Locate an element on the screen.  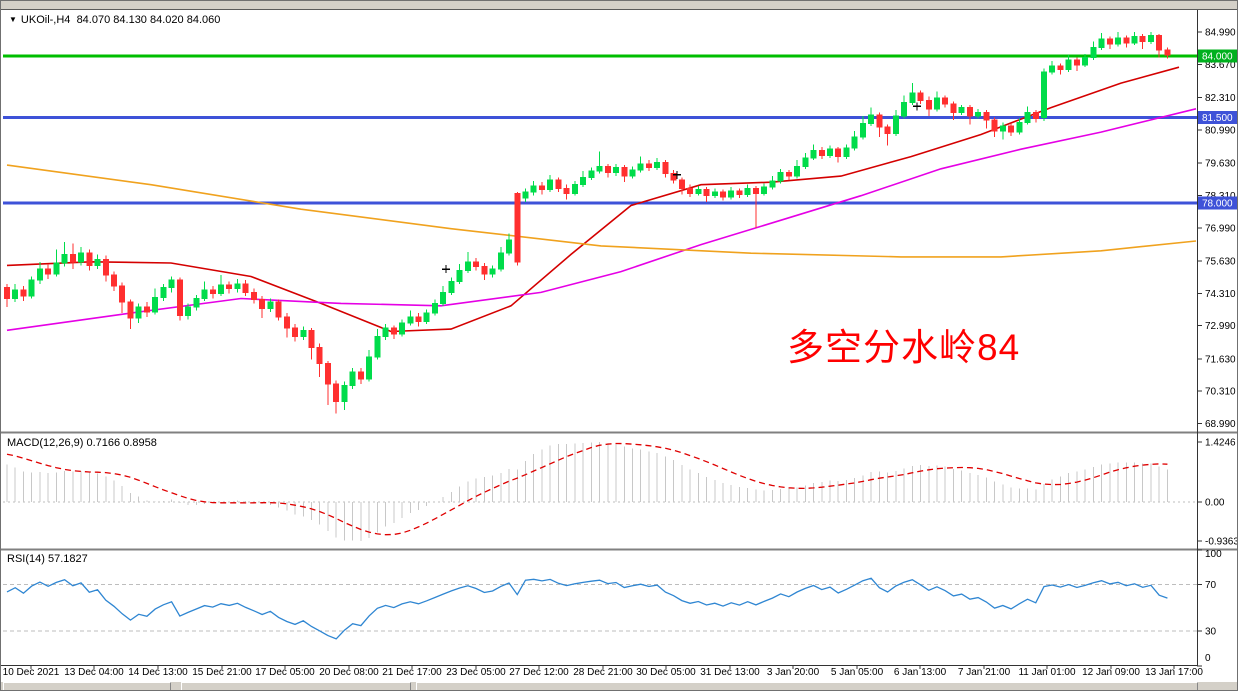
price-badge-label: 78.000 is located at coordinates (1217, 204).